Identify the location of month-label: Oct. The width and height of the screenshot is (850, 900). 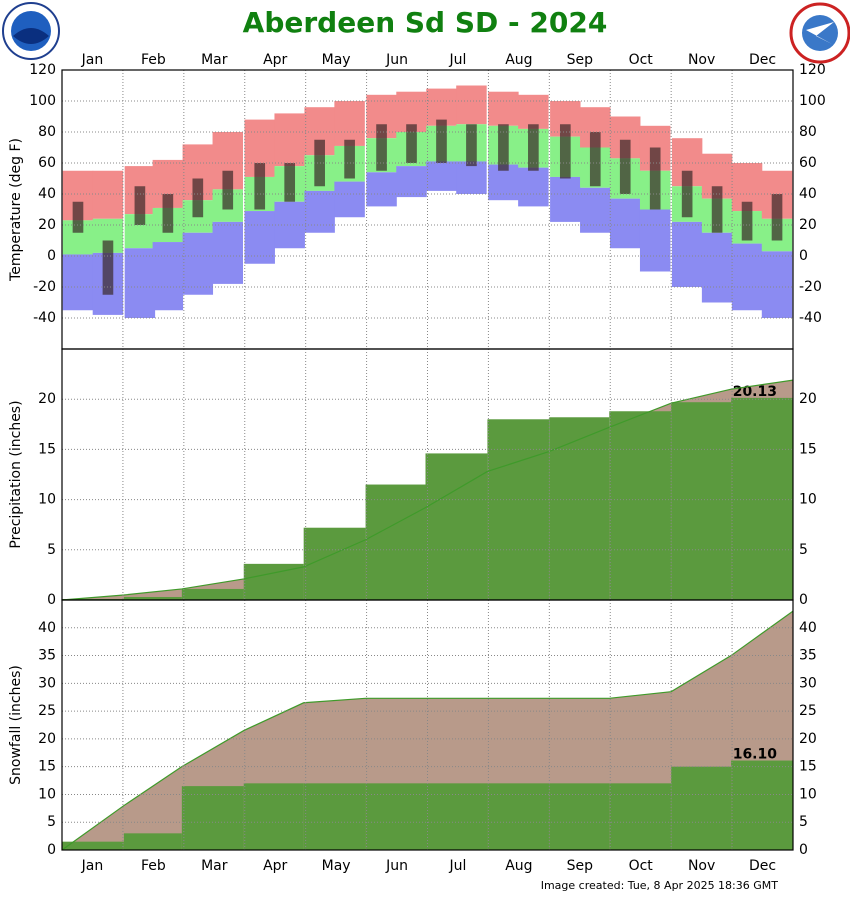
(641, 866).